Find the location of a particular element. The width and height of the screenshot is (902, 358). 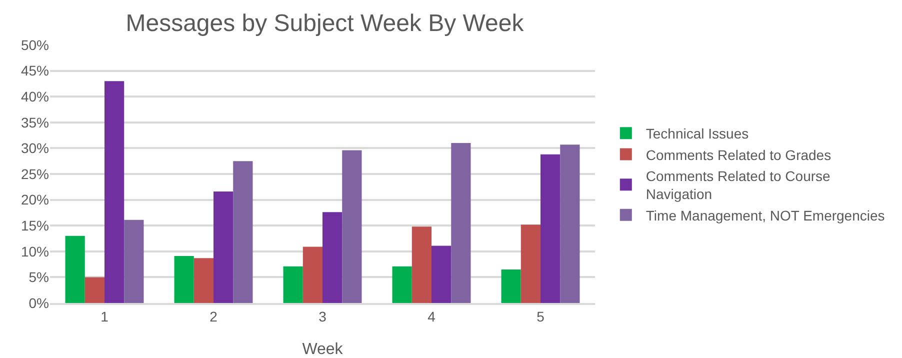

legend-label: Comments Related to Course Navigation is located at coordinates (738, 185).